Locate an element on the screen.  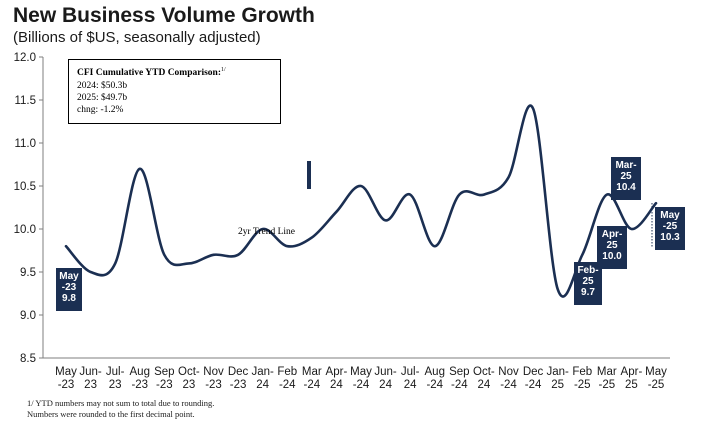
y-tick-label: 11.5 is located at coordinates (25, 101).